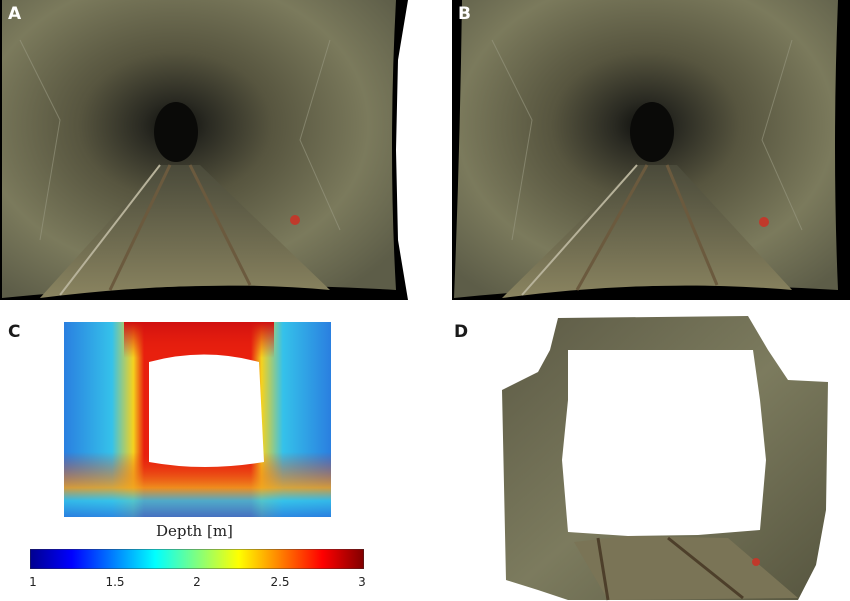  Describe the element at coordinates (115, 582) in the screenshot. I see `colorbar-tick-1-5: 1.5` at that location.